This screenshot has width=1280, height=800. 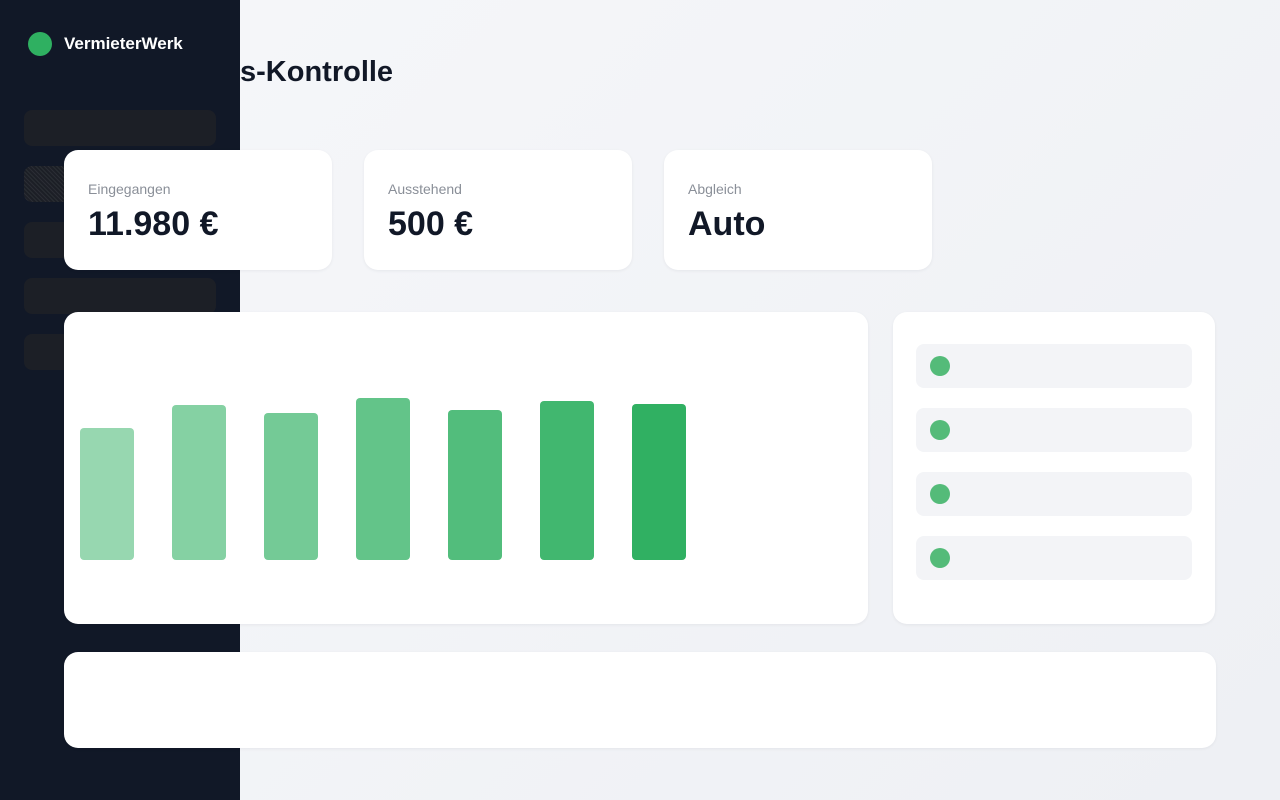 What do you see at coordinates (129, 189) in the screenshot?
I see `stat-label: Eingegangen` at bounding box center [129, 189].